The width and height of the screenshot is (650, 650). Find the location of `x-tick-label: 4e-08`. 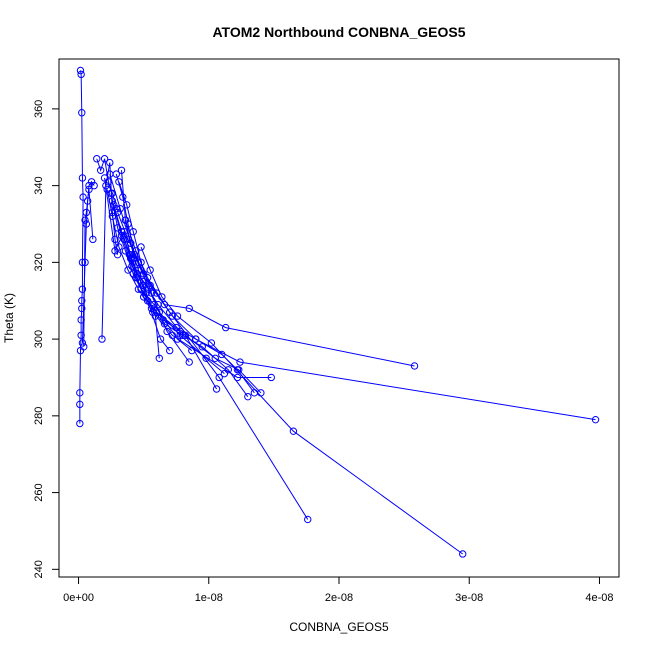

x-tick-label: 4e-08 is located at coordinates (599, 598).